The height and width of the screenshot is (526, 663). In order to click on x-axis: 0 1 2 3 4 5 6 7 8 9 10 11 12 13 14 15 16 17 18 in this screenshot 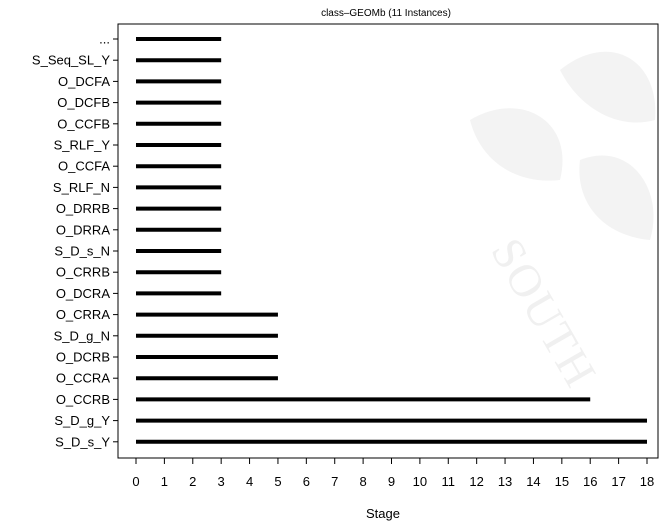, I will do `click(393, 473)`.